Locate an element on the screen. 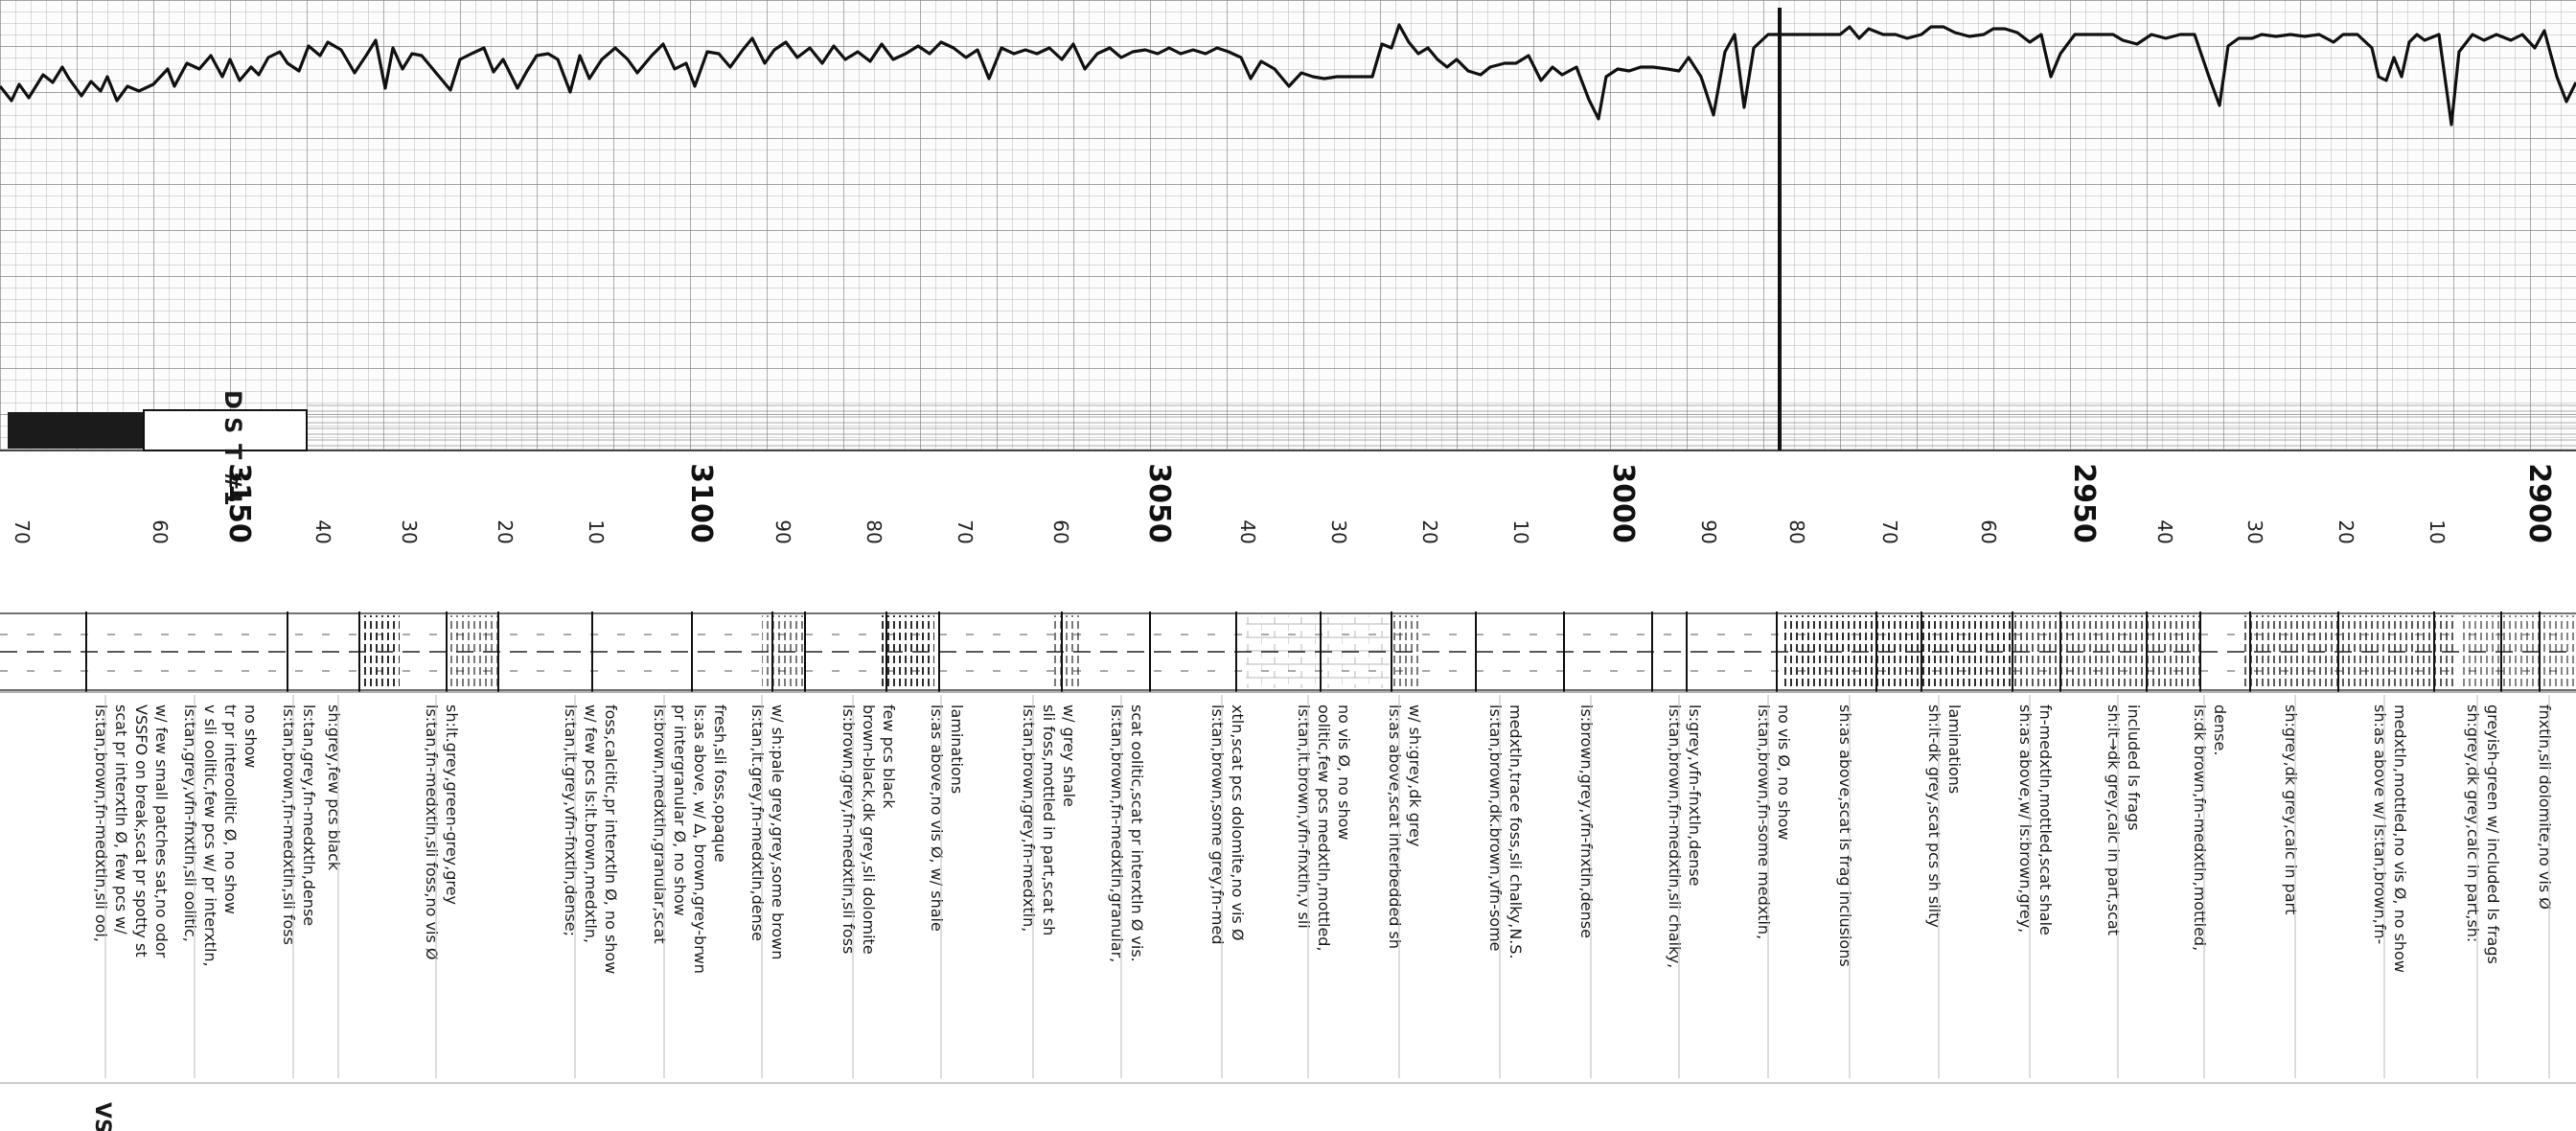  description-line: ls:brown,medxtln,granular,scat is located at coordinates (660, 824).